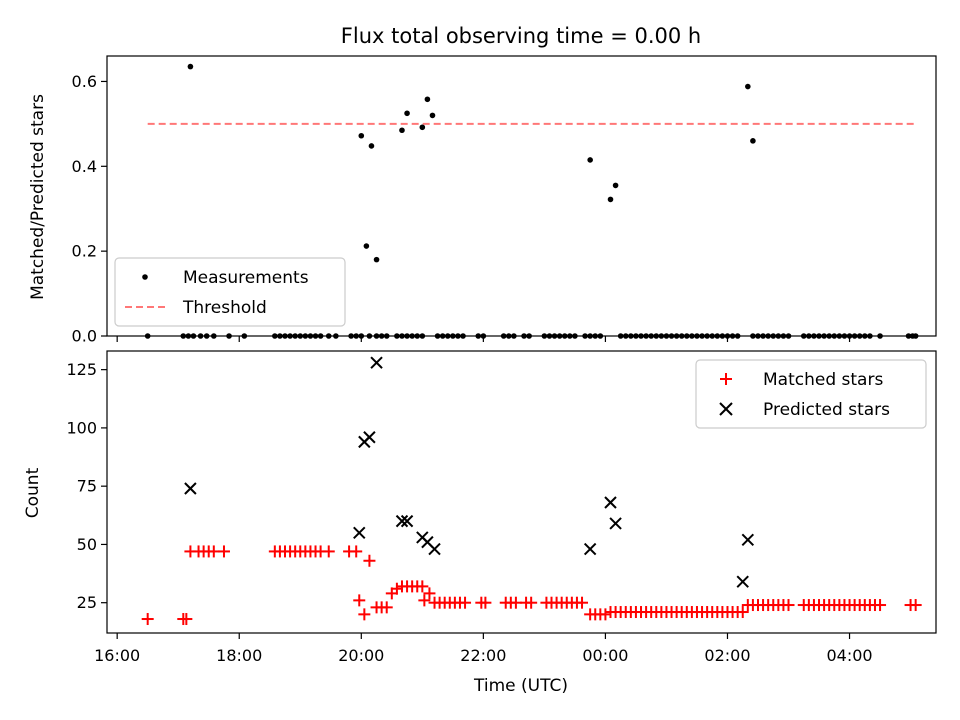 This screenshot has width=960, height=720. I want to click on legend-marker-measurements, so click(145, 277).